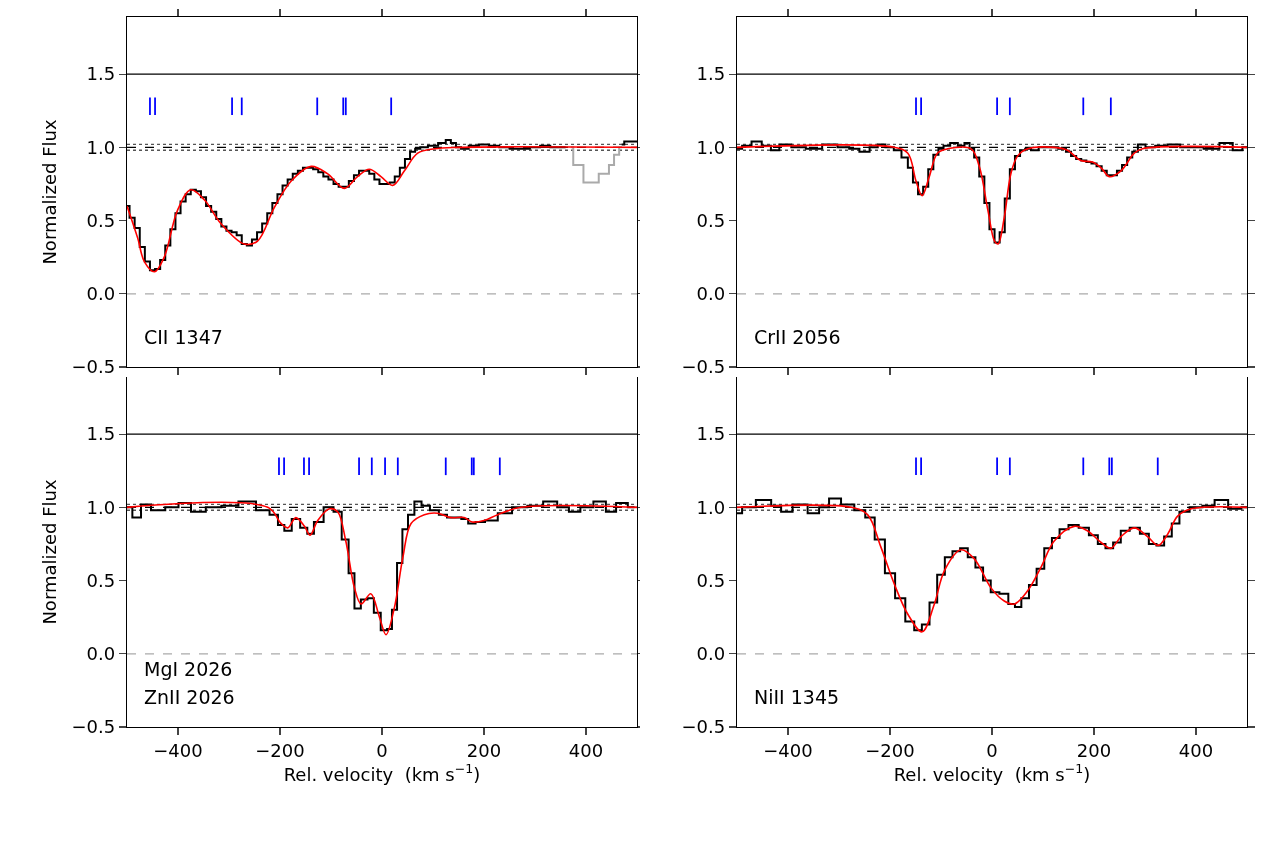 The width and height of the screenshot is (1275, 844). What do you see at coordinates (189, 697) in the screenshot?
I see `annotation: ZnII 2026` at bounding box center [189, 697].